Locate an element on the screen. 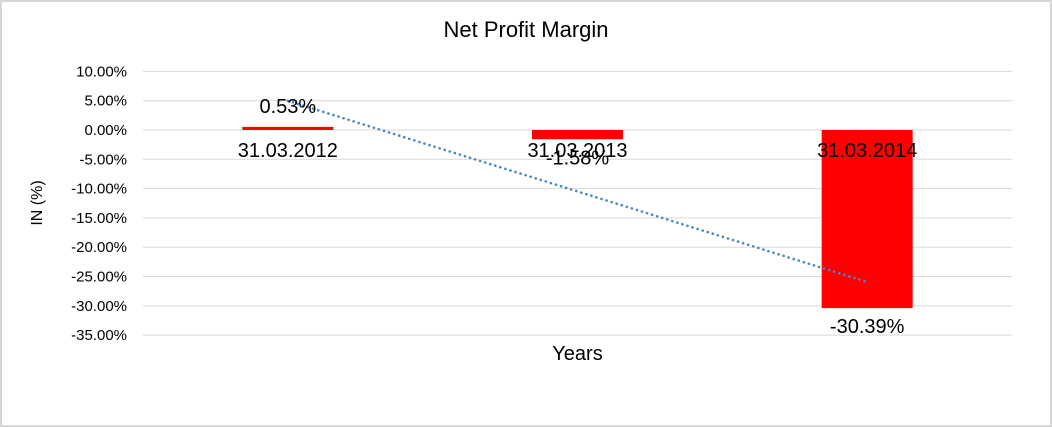 Image resolution: width=1052 pixels, height=427 pixels. category-label: 31.03.2014 is located at coordinates (867, 151).